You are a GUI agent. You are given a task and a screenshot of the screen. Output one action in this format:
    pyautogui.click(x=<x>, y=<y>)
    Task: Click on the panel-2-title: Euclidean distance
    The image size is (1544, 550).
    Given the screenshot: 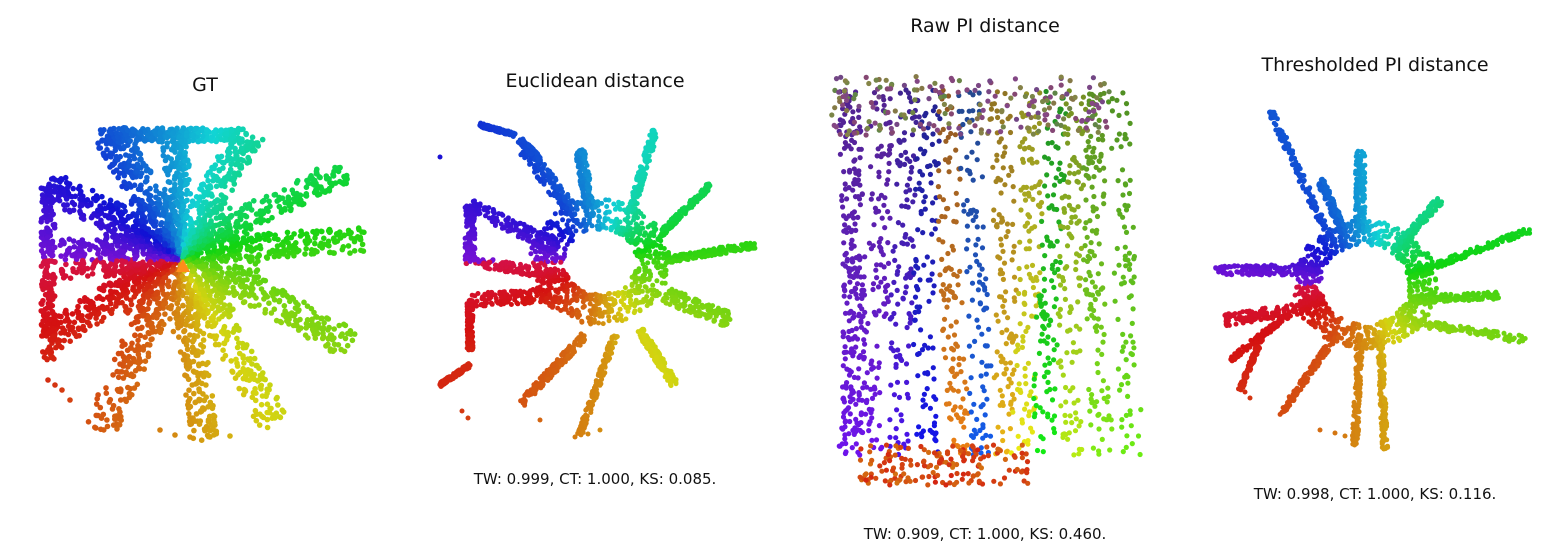 What is the action you would take?
    pyautogui.click(x=595, y=81)
    